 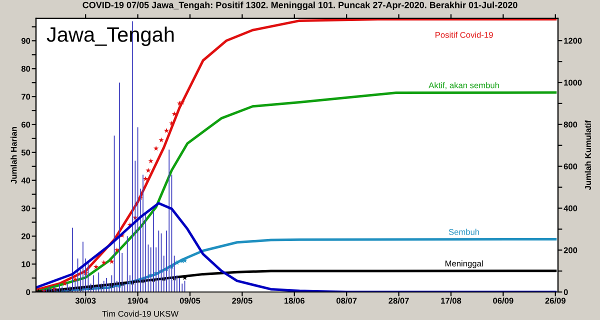 What do you see at coordinates (571, 167) in the screenshot?
I see `y2-tick-label: 600` at bounding box center [571, 167].